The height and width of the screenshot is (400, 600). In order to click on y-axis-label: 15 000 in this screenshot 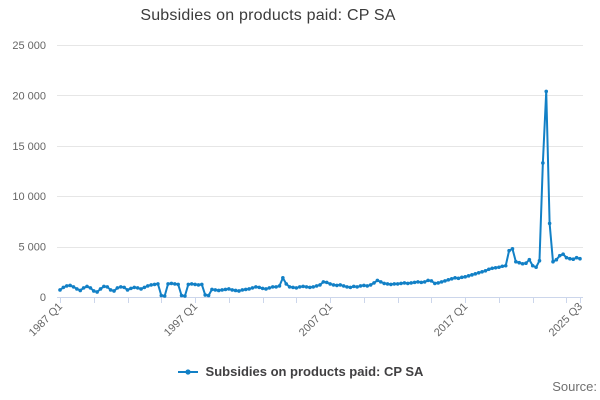, I will do `click(29, 147)`.